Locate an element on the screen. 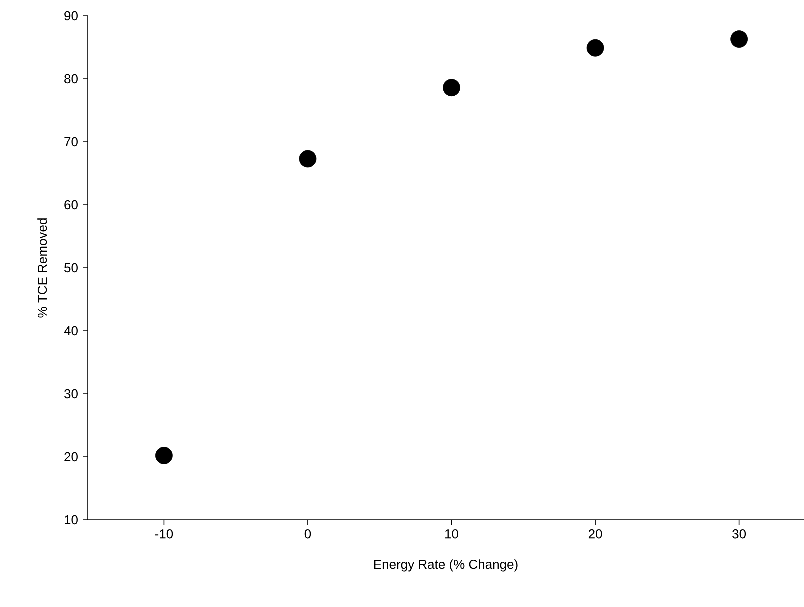  y-tick-label: 50 is located at coordinates (71, 268).